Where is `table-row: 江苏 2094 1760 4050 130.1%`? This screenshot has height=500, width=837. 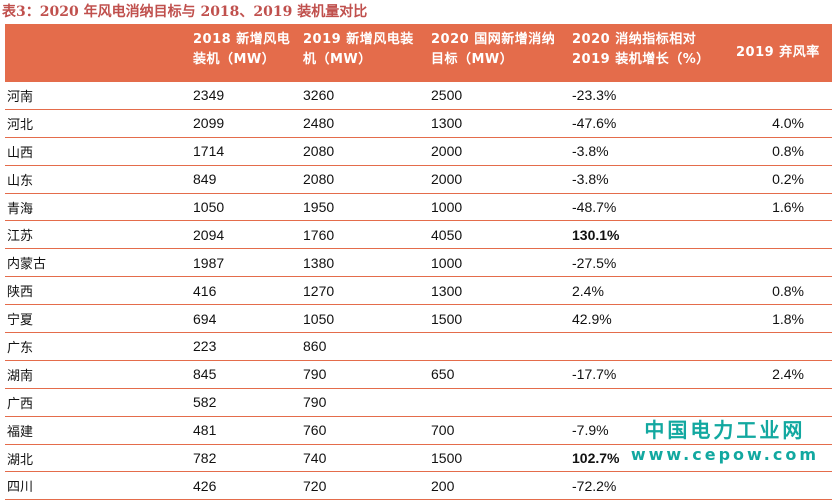
table-row: 江苏 2094 1760 4050 130.1% is located at coordinates (418, 235).